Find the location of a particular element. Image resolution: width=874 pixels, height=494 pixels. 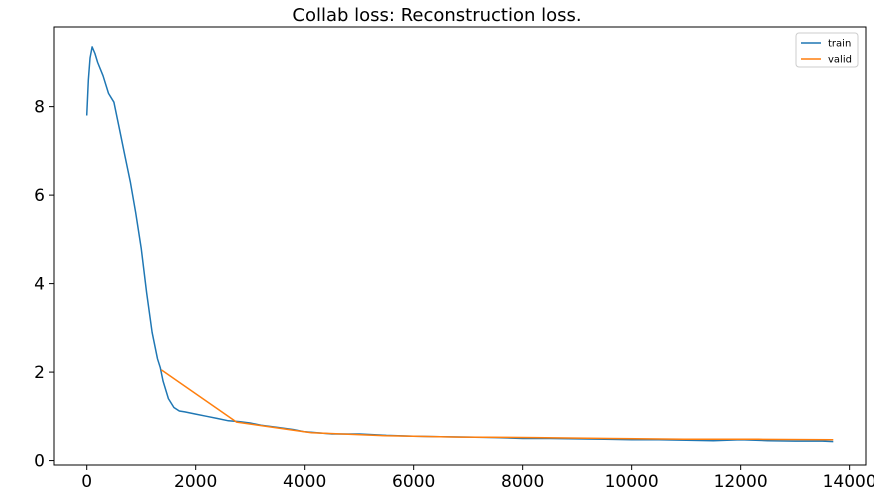

series-line-valid is located at coordinates (497, 405).